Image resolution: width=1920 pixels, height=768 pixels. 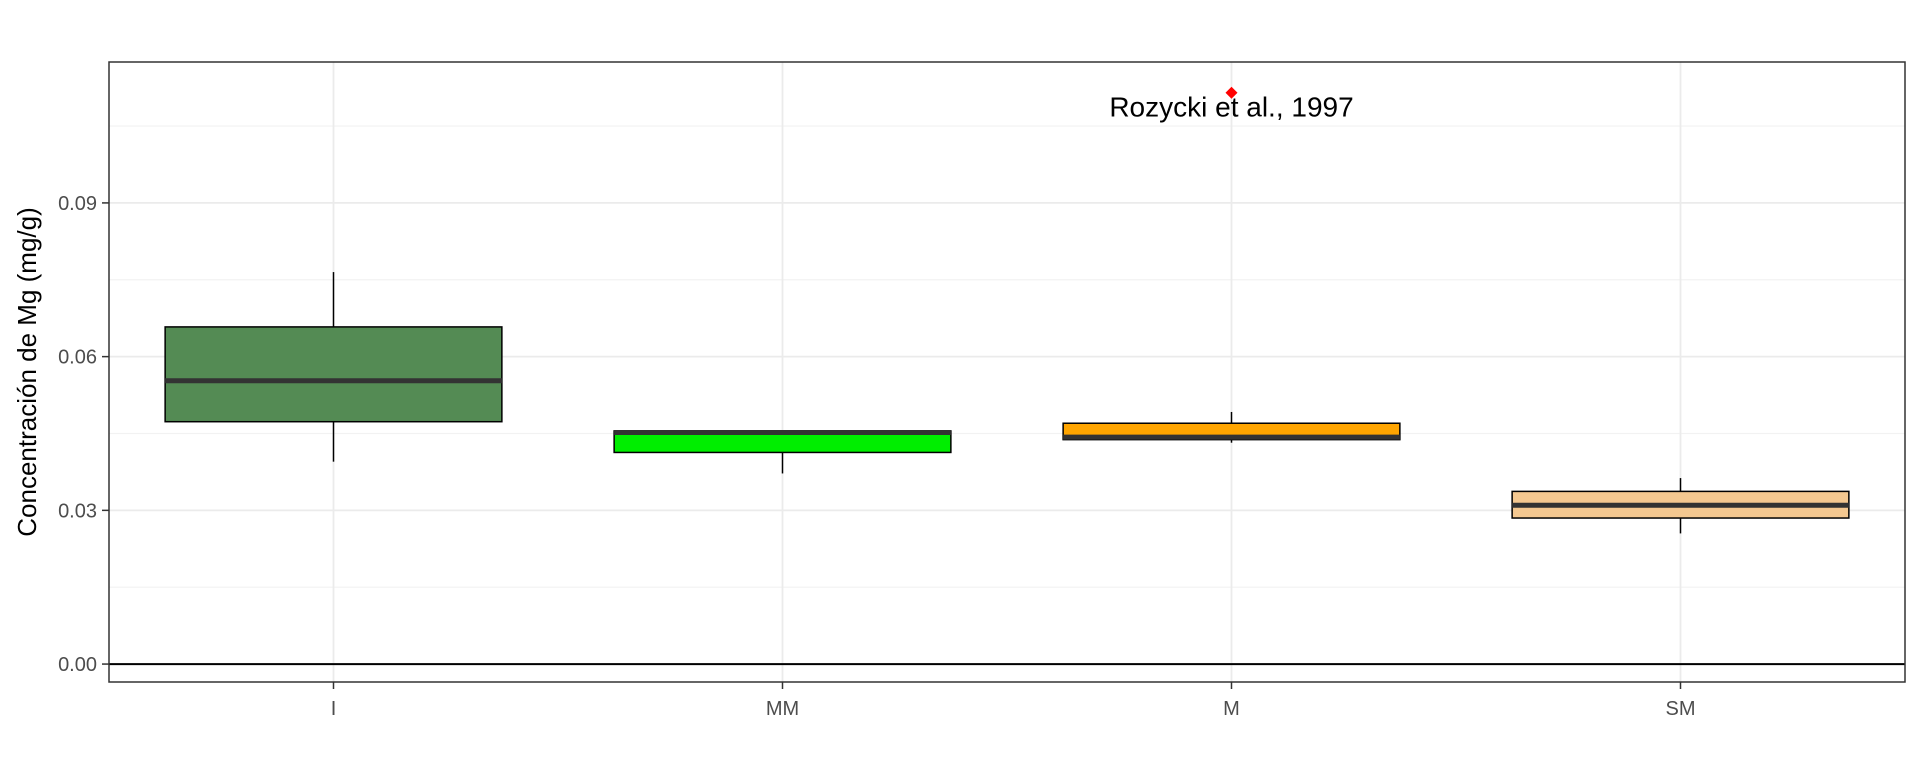 I want to click on x-tick-label: M, so click(x=1231, y=709).